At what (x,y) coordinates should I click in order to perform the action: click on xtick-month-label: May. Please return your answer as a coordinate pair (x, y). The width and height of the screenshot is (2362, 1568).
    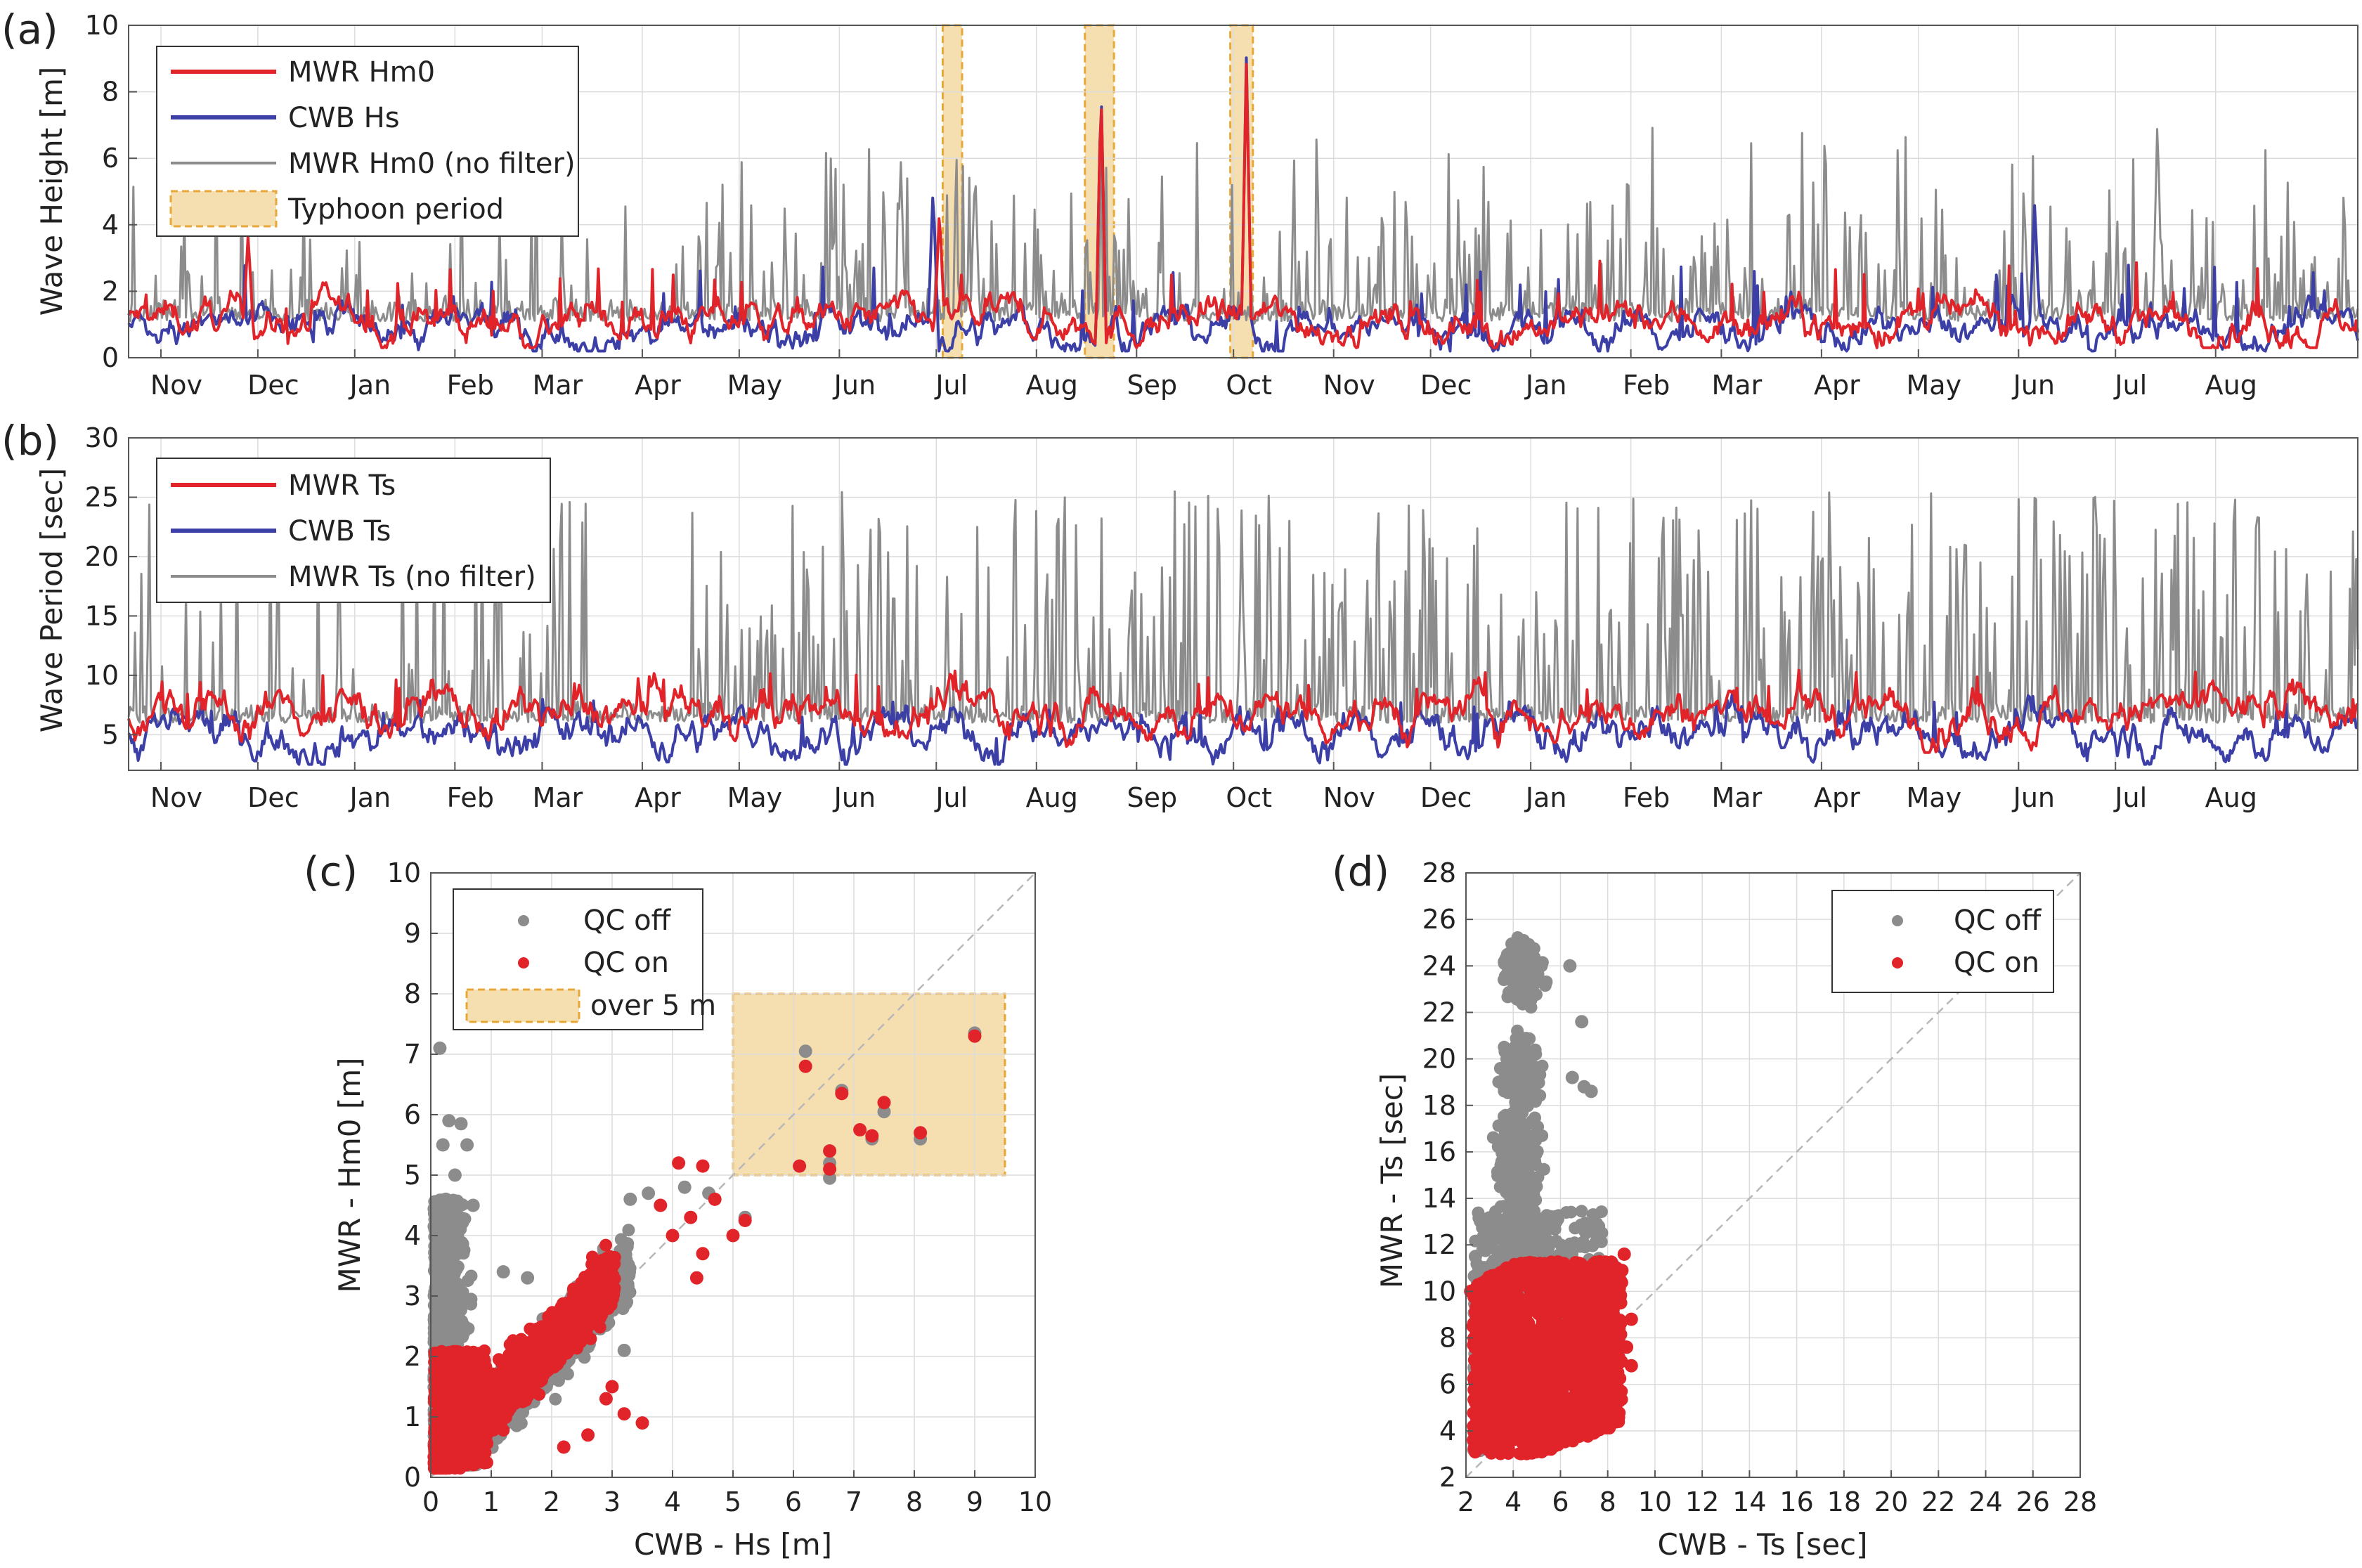
    Looking at the image, I should click on (755, 797).